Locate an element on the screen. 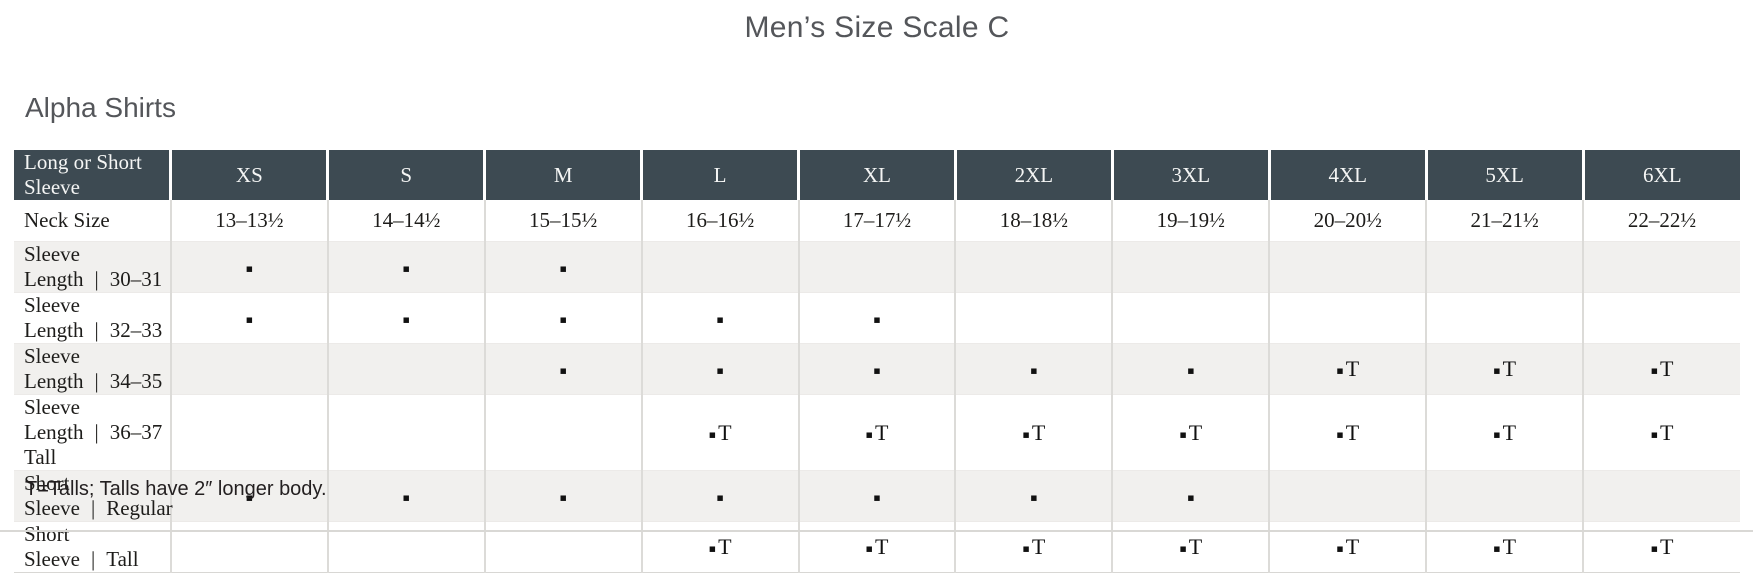  section-heading: Alpha Shirts is located at coordinates (100, 107).